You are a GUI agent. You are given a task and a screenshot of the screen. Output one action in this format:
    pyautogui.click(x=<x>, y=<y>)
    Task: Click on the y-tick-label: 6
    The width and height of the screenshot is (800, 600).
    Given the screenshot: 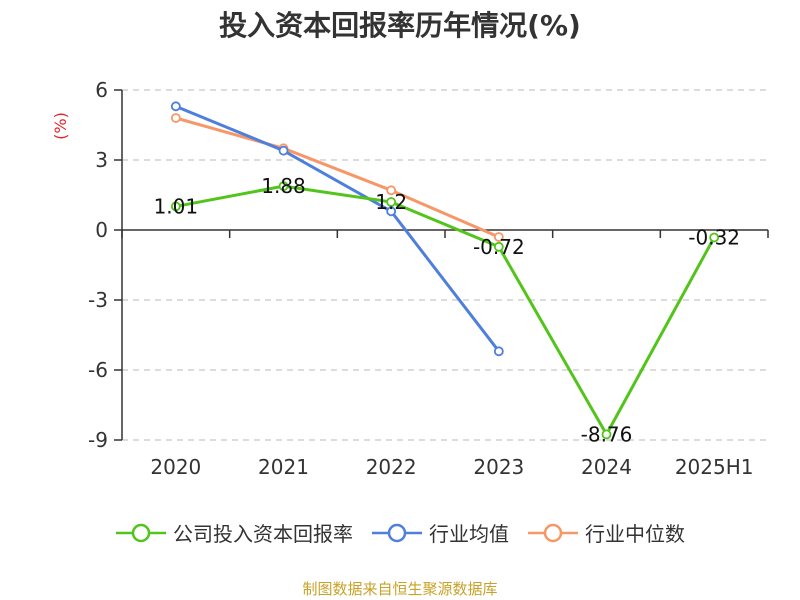 What is the action you would take?
    pyautogui.click(x=101, y=90)
    